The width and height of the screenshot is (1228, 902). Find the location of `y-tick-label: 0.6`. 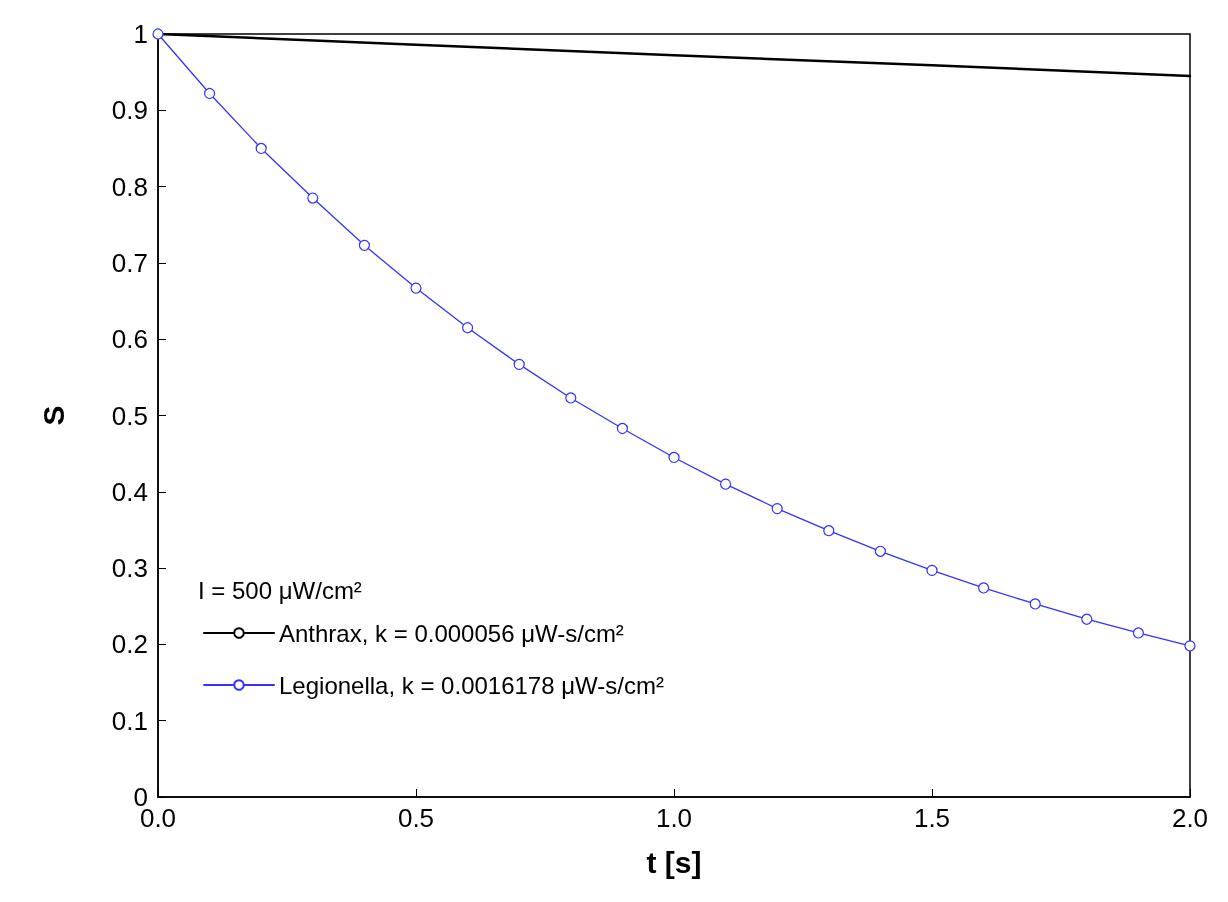

y-tick-label: 0.6 is located at coordinates (129, 339).